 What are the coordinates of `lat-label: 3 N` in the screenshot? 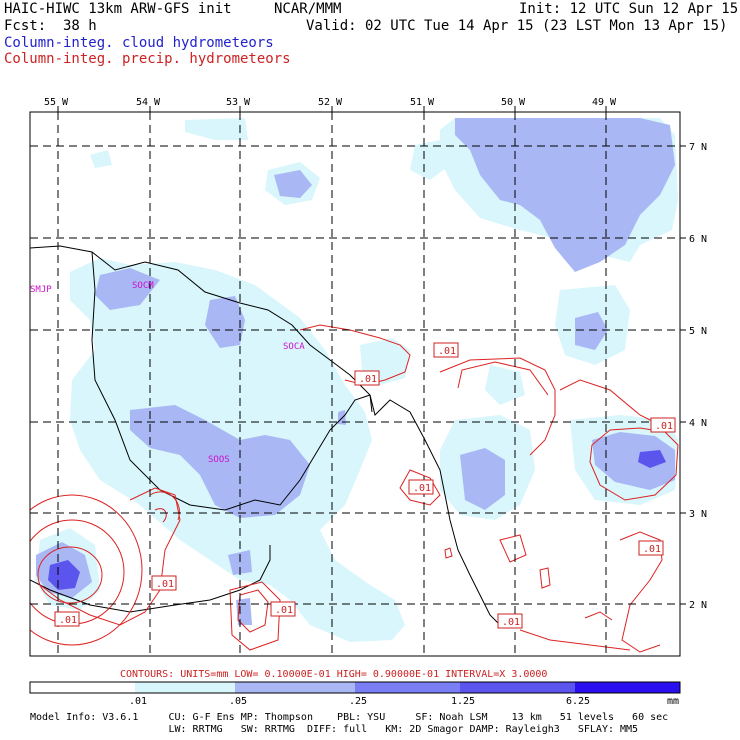 It's located at (698, 514).